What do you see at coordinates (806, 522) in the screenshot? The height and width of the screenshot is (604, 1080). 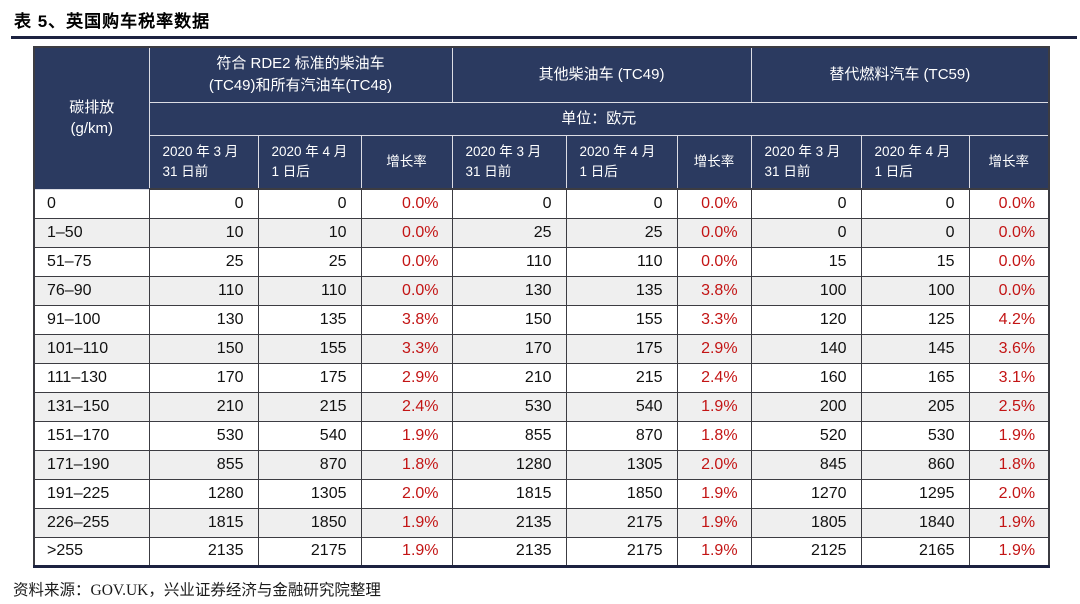 I see `tax-value-cell: 1805` at bounding box center [806, 522].